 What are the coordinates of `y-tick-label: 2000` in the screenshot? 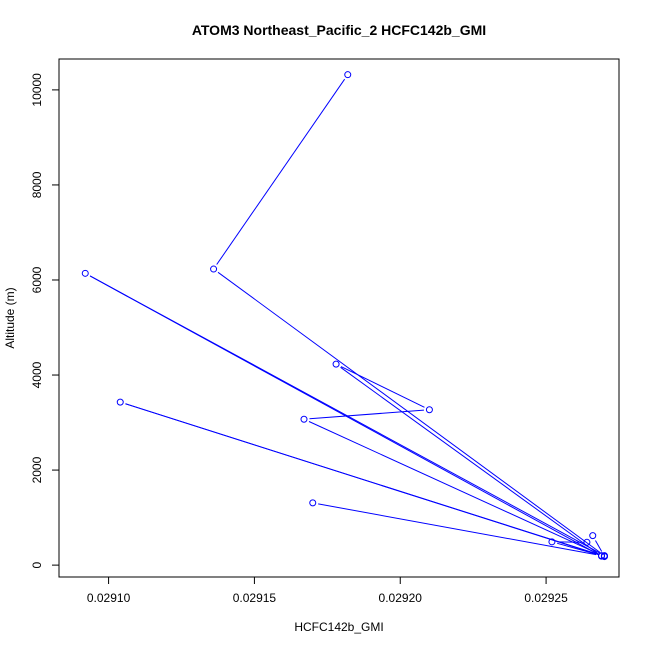 It's located at (37, 469).